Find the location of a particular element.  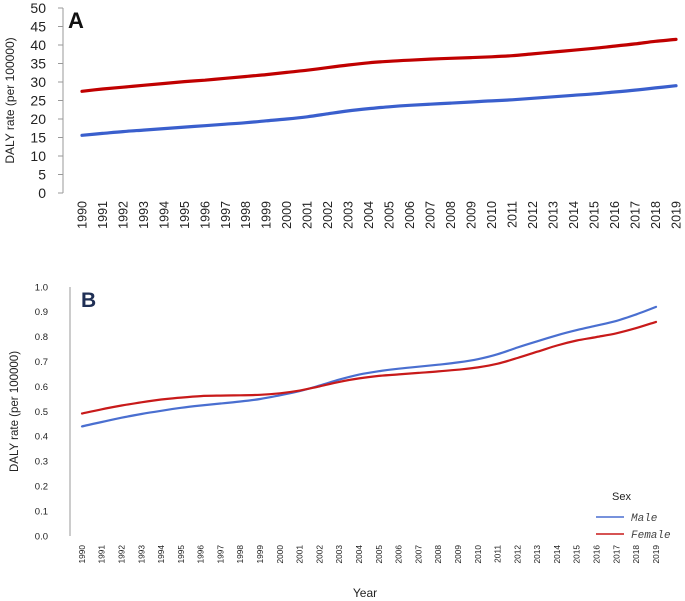

chart-b-x-tick-label: 2003 is located at coordinates (339, 554).